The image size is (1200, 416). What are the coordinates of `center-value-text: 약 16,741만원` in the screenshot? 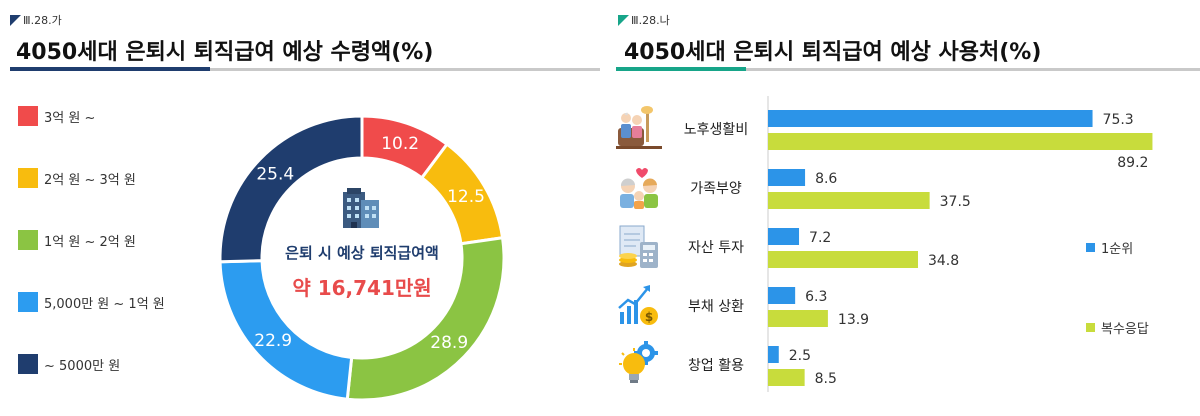 It's located at (362, 288).